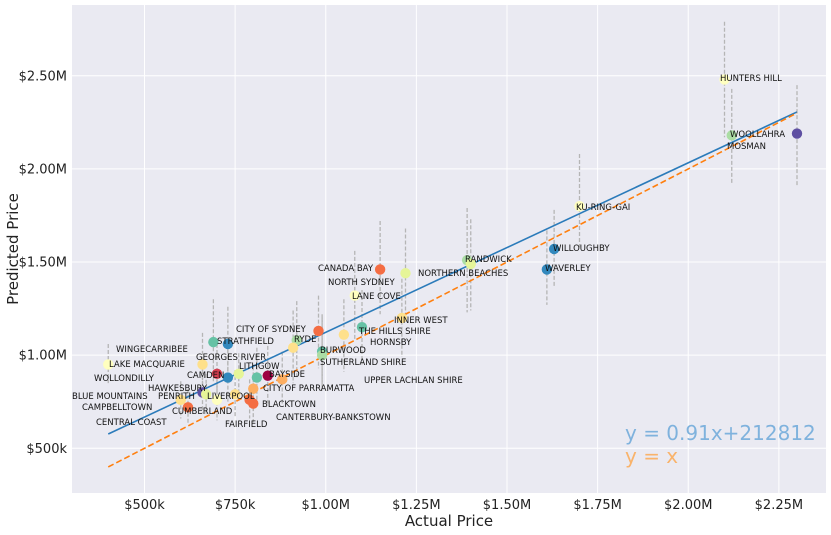 The image size is (831, 535). What do you see at coordinates (202, 412) in the screenshot?
I see `point-label: CUMBERLAND` at bounding box center [202, 412].